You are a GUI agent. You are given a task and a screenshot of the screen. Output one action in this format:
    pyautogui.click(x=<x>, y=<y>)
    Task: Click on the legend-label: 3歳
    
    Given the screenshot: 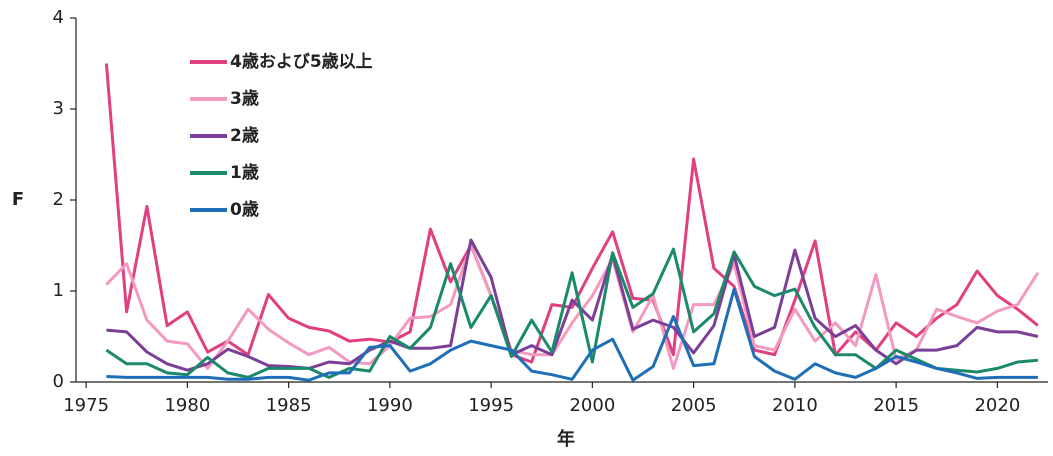 What is the action you would take?
    pyautogui.click(x=244, y=98)
    